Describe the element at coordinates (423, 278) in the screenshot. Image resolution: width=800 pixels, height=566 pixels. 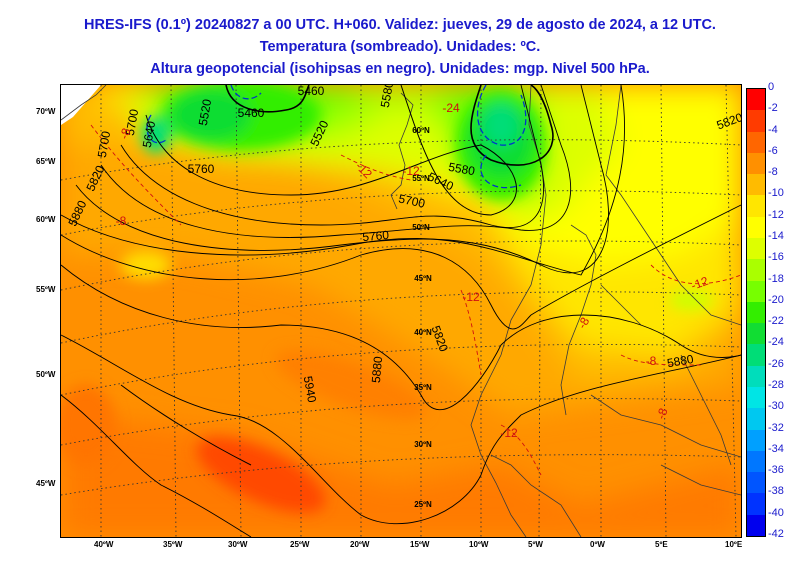
I see `interior-lat-label: 45ºN` at that location.